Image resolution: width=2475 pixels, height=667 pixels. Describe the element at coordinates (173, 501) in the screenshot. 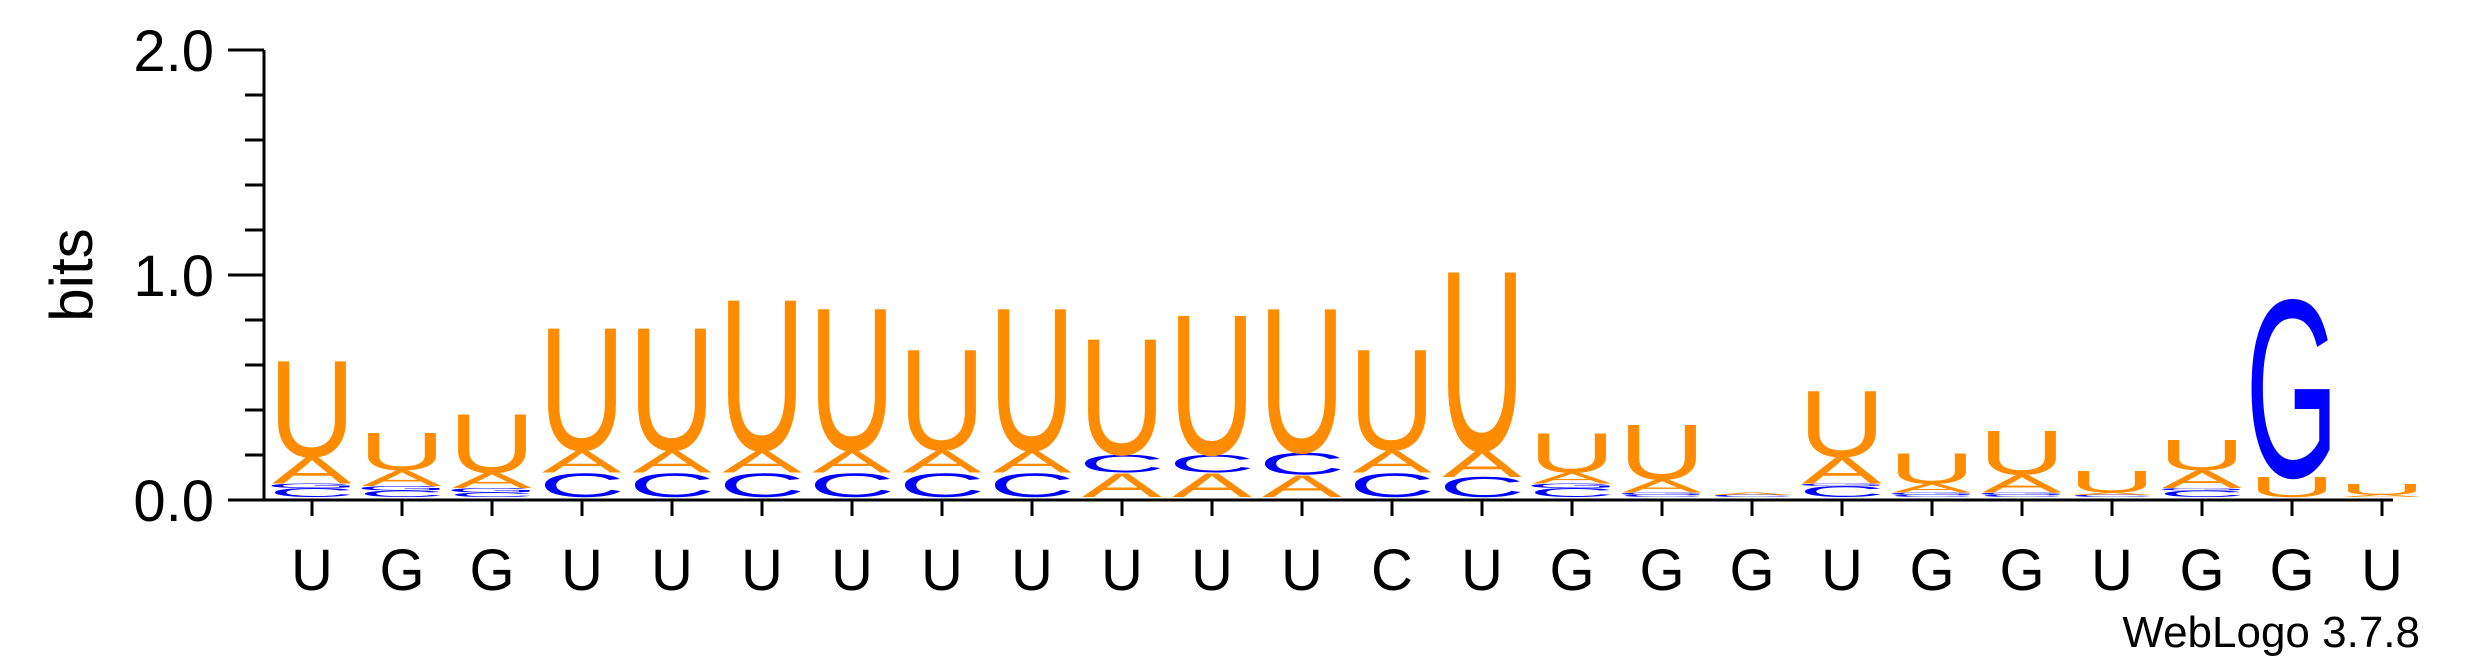

I see `y-tick-label: 0.0` at that location.